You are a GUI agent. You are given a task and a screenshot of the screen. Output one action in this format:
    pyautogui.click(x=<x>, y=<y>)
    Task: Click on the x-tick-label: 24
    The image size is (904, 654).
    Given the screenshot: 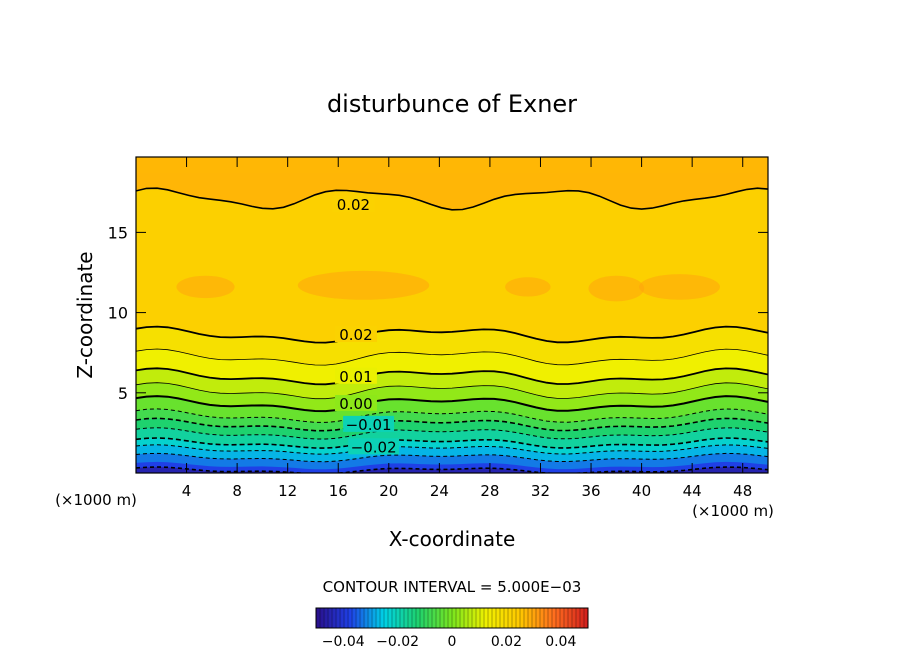 What is the action you would take?
    pyautogui.click(x=439, y=491)
    